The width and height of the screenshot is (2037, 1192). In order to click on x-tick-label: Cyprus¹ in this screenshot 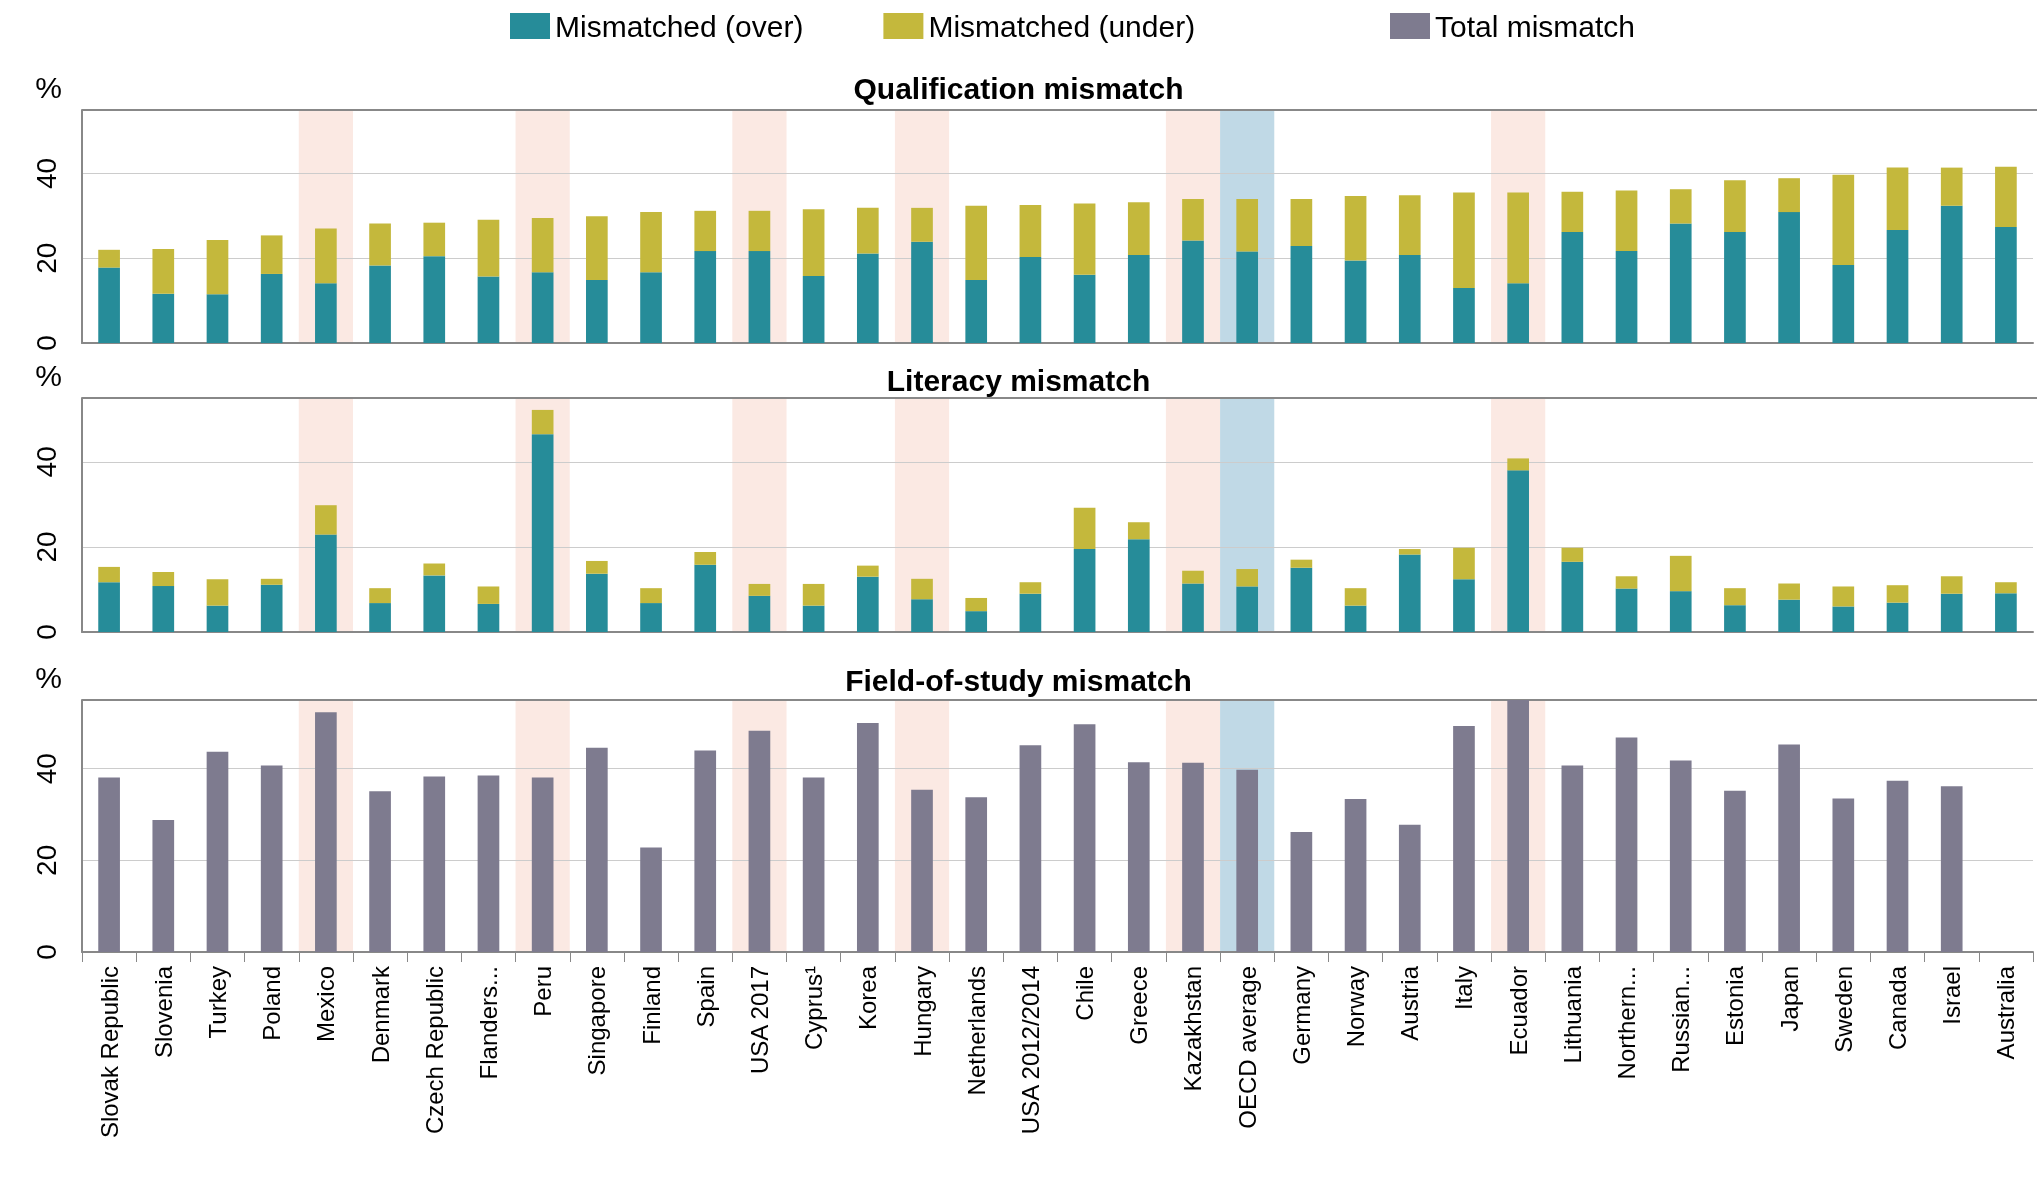, I will do `click(814, 1008)`.